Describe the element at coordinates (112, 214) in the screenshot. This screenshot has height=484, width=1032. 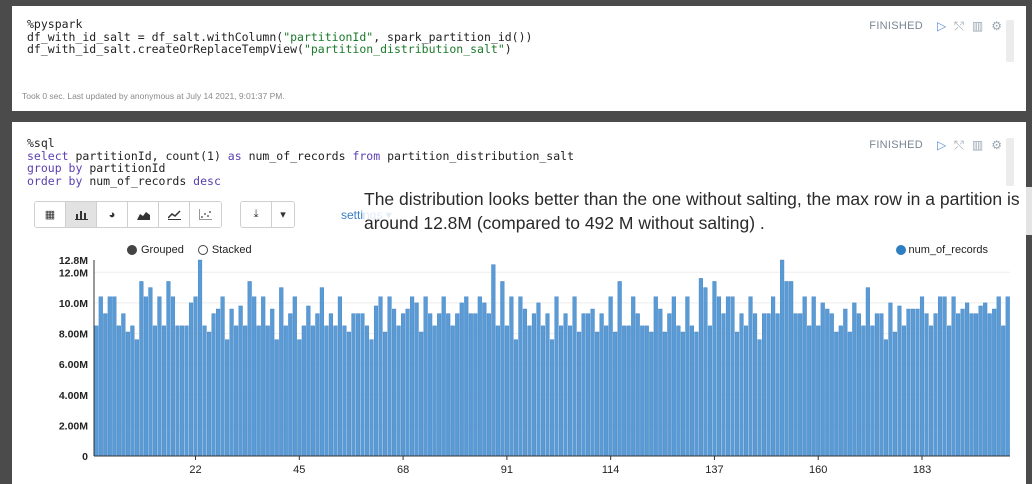
I see `pie-chart-icon: ◕` at that location.